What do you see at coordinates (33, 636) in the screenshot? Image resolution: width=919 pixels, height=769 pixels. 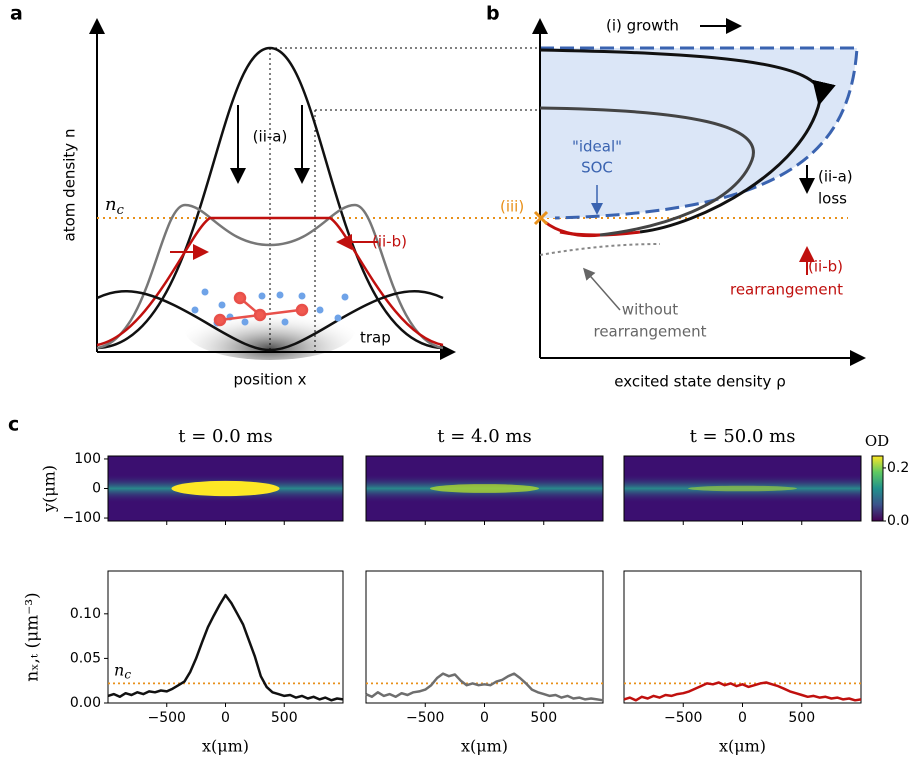 I see `y-axis-label: nₓ,ₜ (μm⁻³)` at bounding box center [33, 636].